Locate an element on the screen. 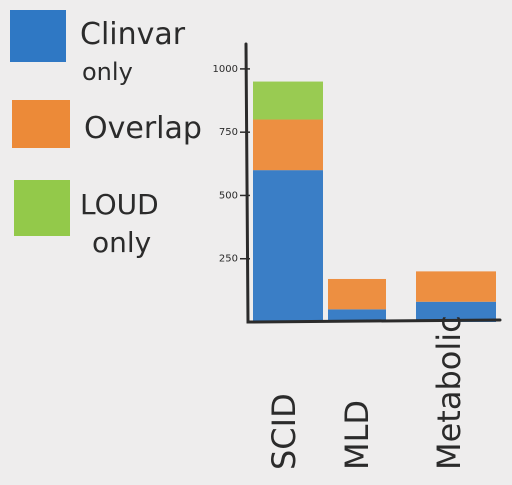  y-tick-label-750: 750 is located at coordinates (228, 132).